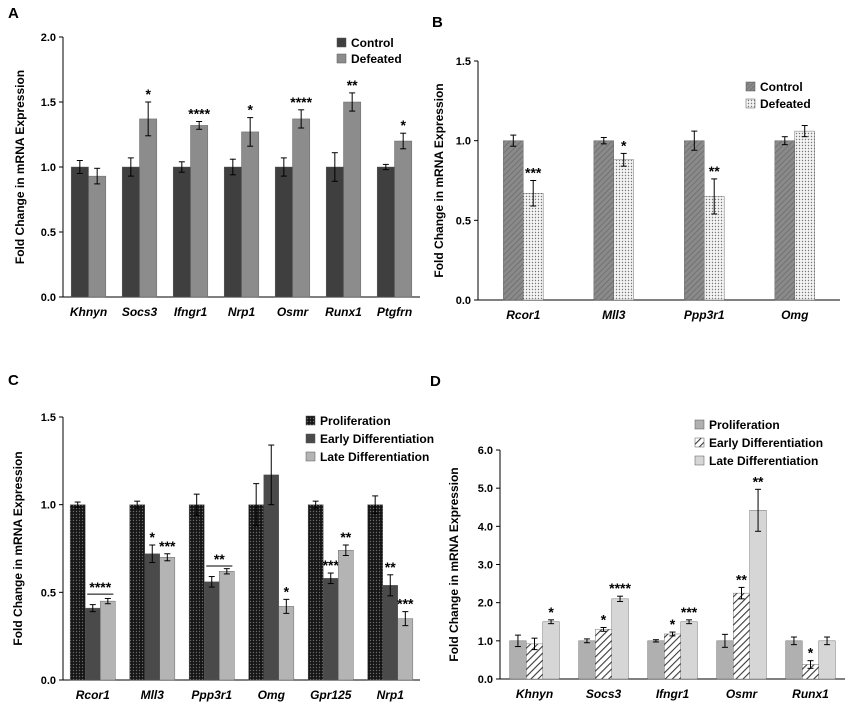 The height and width of the screenshot is (708, 850). Describe the element at coordinates (13, 13) in the screenshot. I see `panel-label: A` at that location.